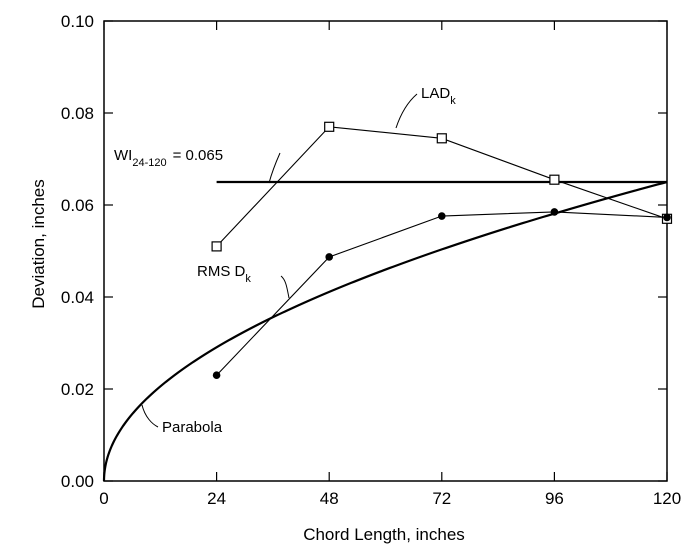  What do you see at coordinates (77, 389) in the screenshot?
I see `y-tick-label: 0.02` at bounding box center [77, 389].